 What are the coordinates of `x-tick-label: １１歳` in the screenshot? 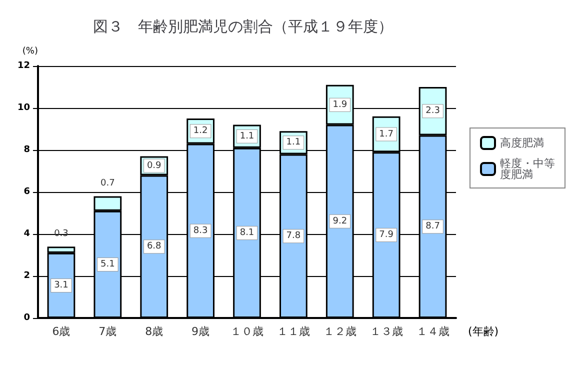 It's located at (293, 331).